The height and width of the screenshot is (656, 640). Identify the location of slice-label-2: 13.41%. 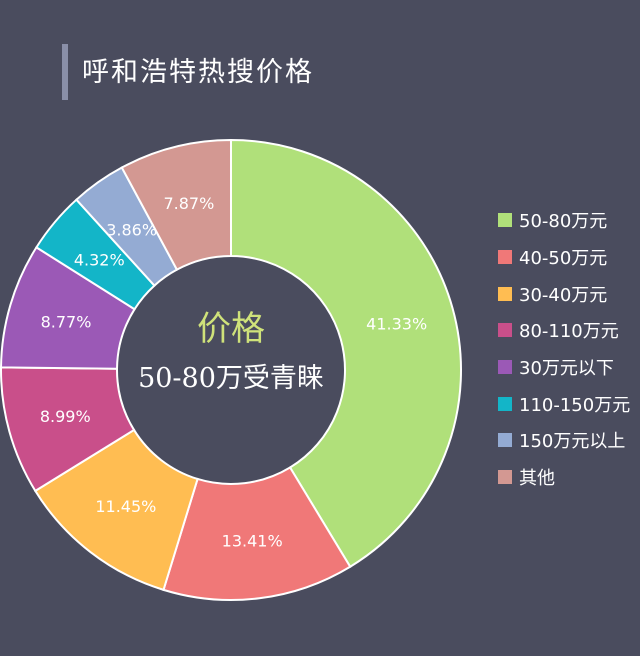
(252, 541).